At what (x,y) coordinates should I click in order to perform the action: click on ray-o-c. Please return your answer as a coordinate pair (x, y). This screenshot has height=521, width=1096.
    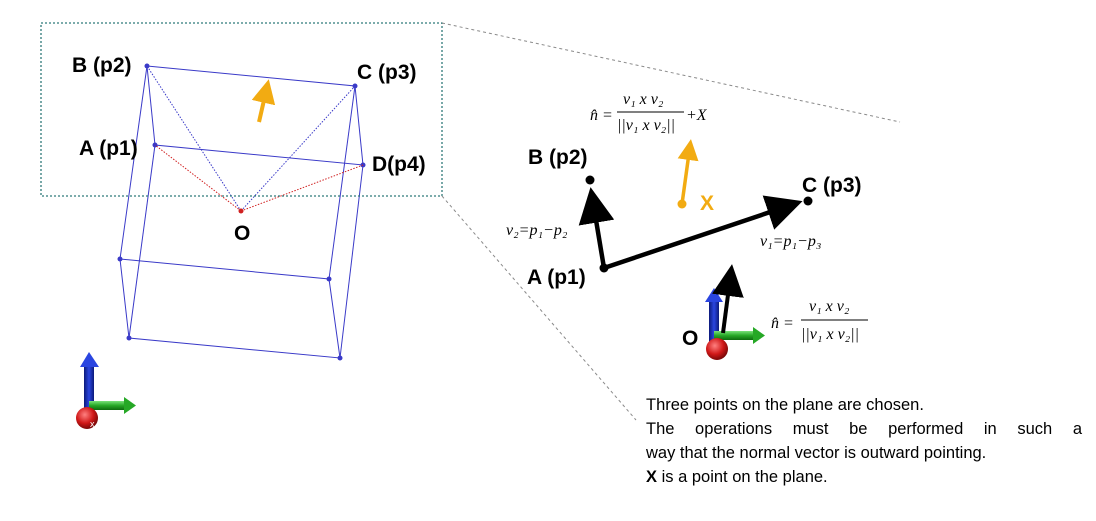
    Looking at the image, I should click on (298, 148).